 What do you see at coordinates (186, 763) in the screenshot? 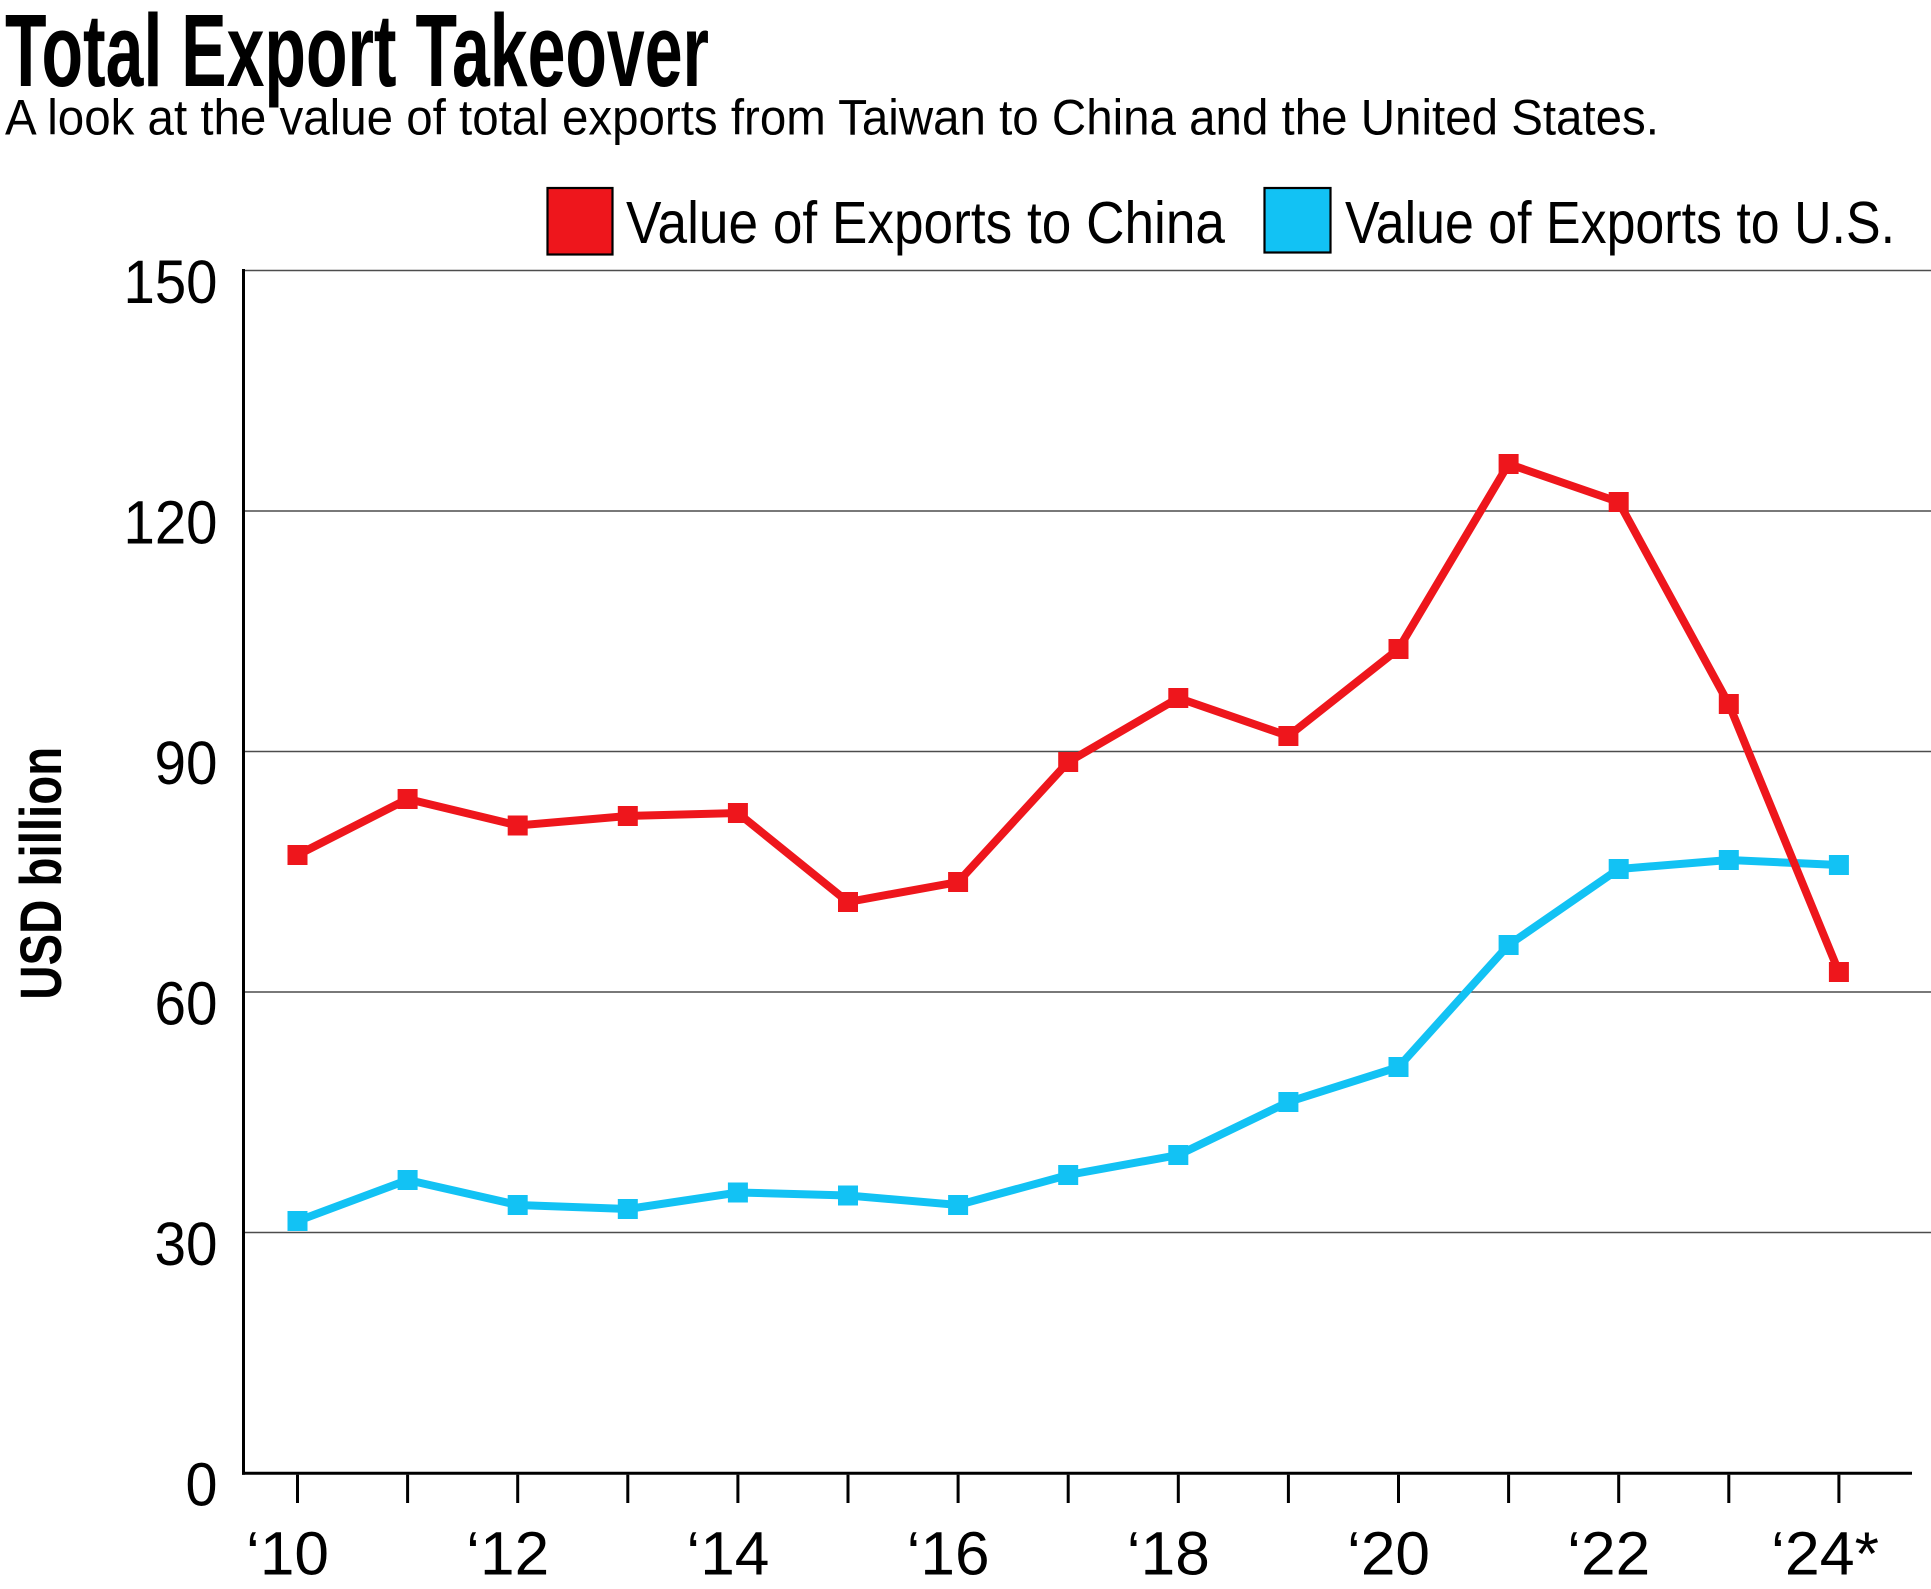
I see `svg-text: 90` at bounding box center [186, 763].